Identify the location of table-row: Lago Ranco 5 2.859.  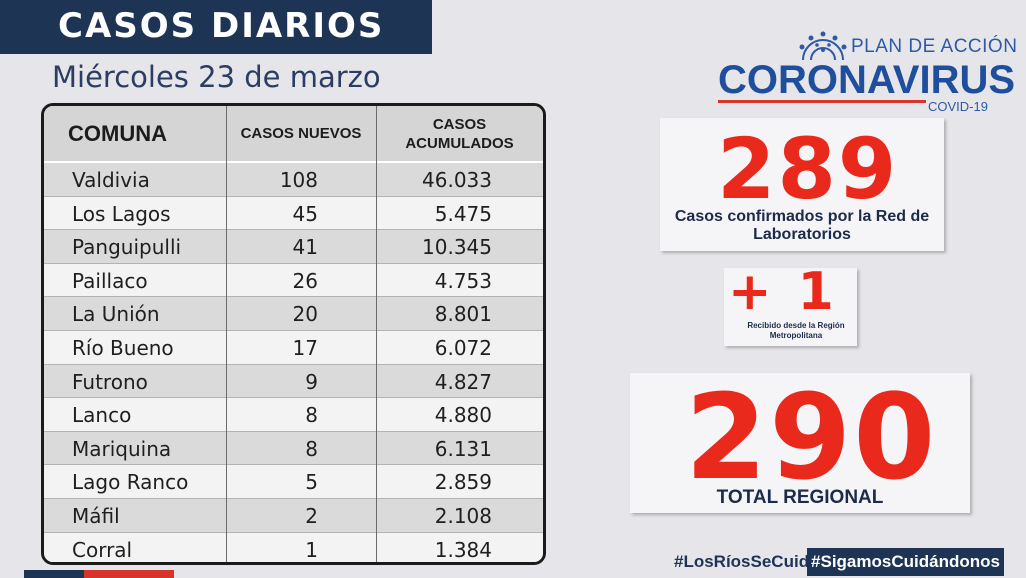
(293, 482).